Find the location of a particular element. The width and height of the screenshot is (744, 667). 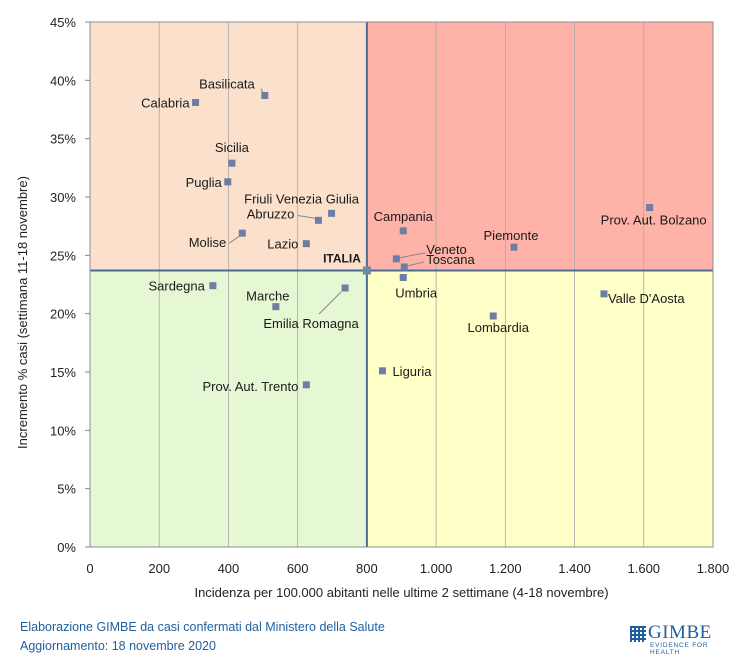

point-lazio is located at coordinates (306, 244).